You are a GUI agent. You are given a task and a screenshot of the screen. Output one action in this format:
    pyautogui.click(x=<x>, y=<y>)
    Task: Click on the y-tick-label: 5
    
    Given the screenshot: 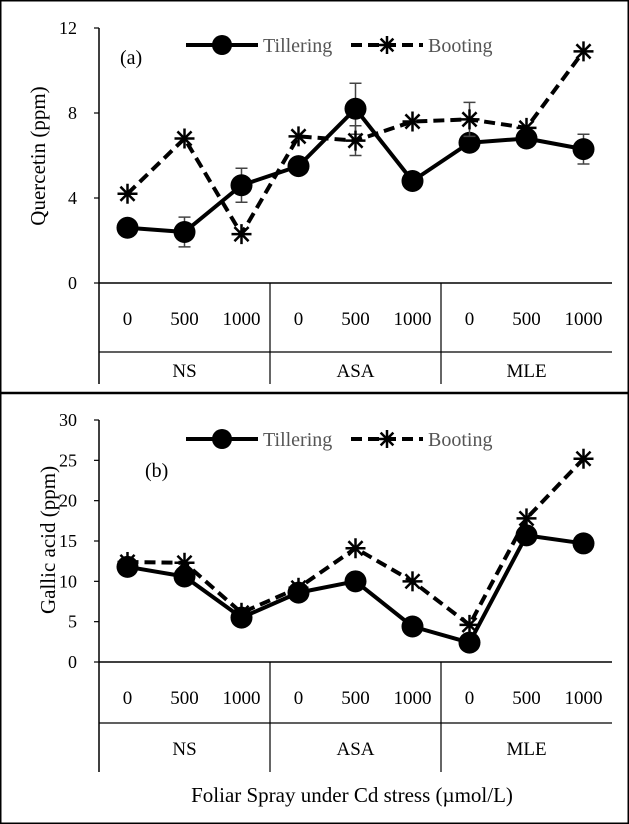 What is the action you would take?
    pyautogui.click(x=72, y=622)
    